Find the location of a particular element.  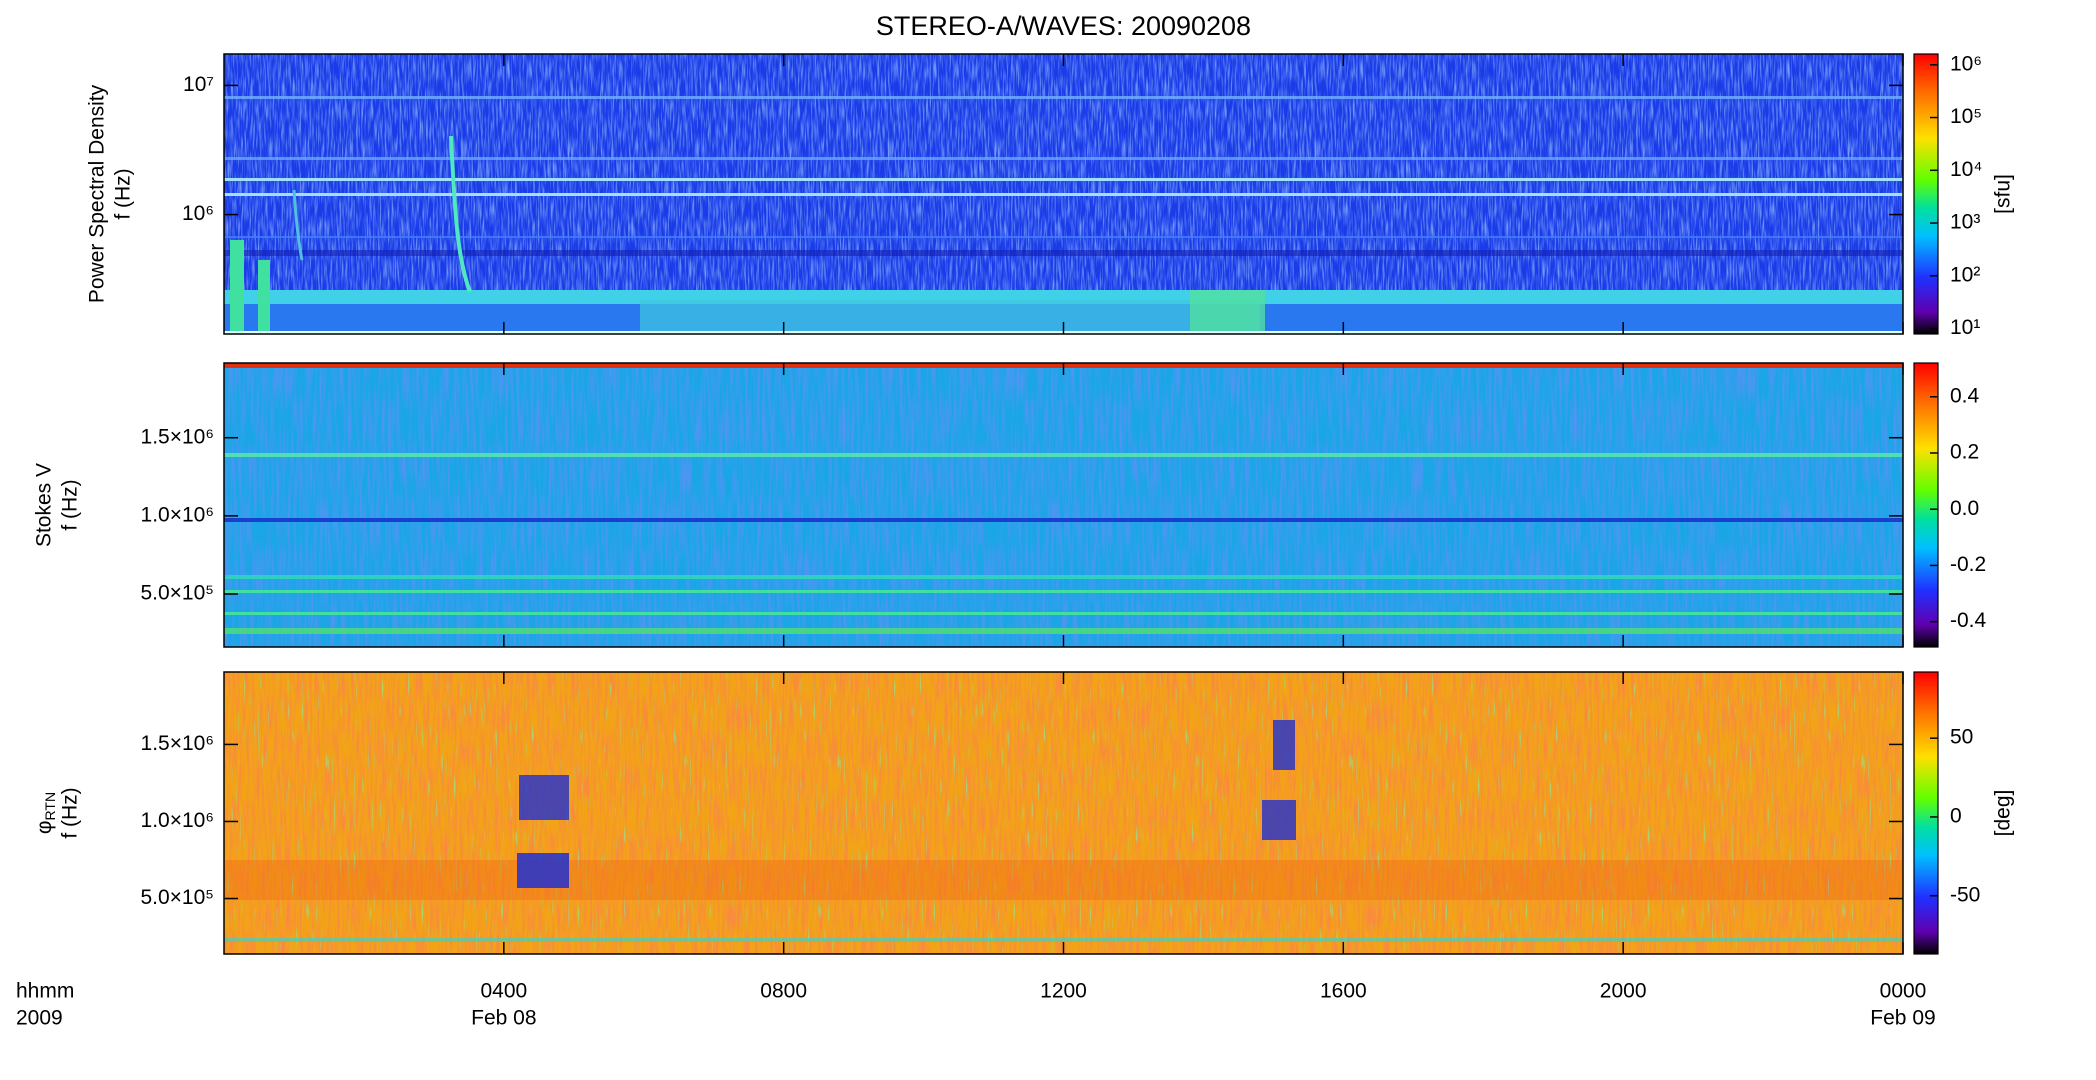

x-tick-label: 0400 is located at coordinates (503, 991).